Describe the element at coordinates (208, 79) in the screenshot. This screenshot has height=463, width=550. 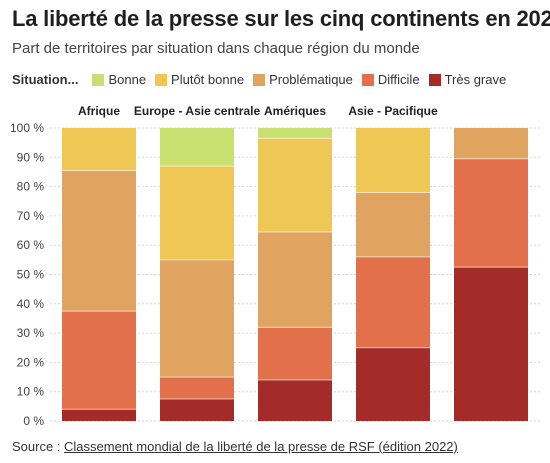
I see `legend-label-plutot-bonne: Plutôt bonne` at that location.